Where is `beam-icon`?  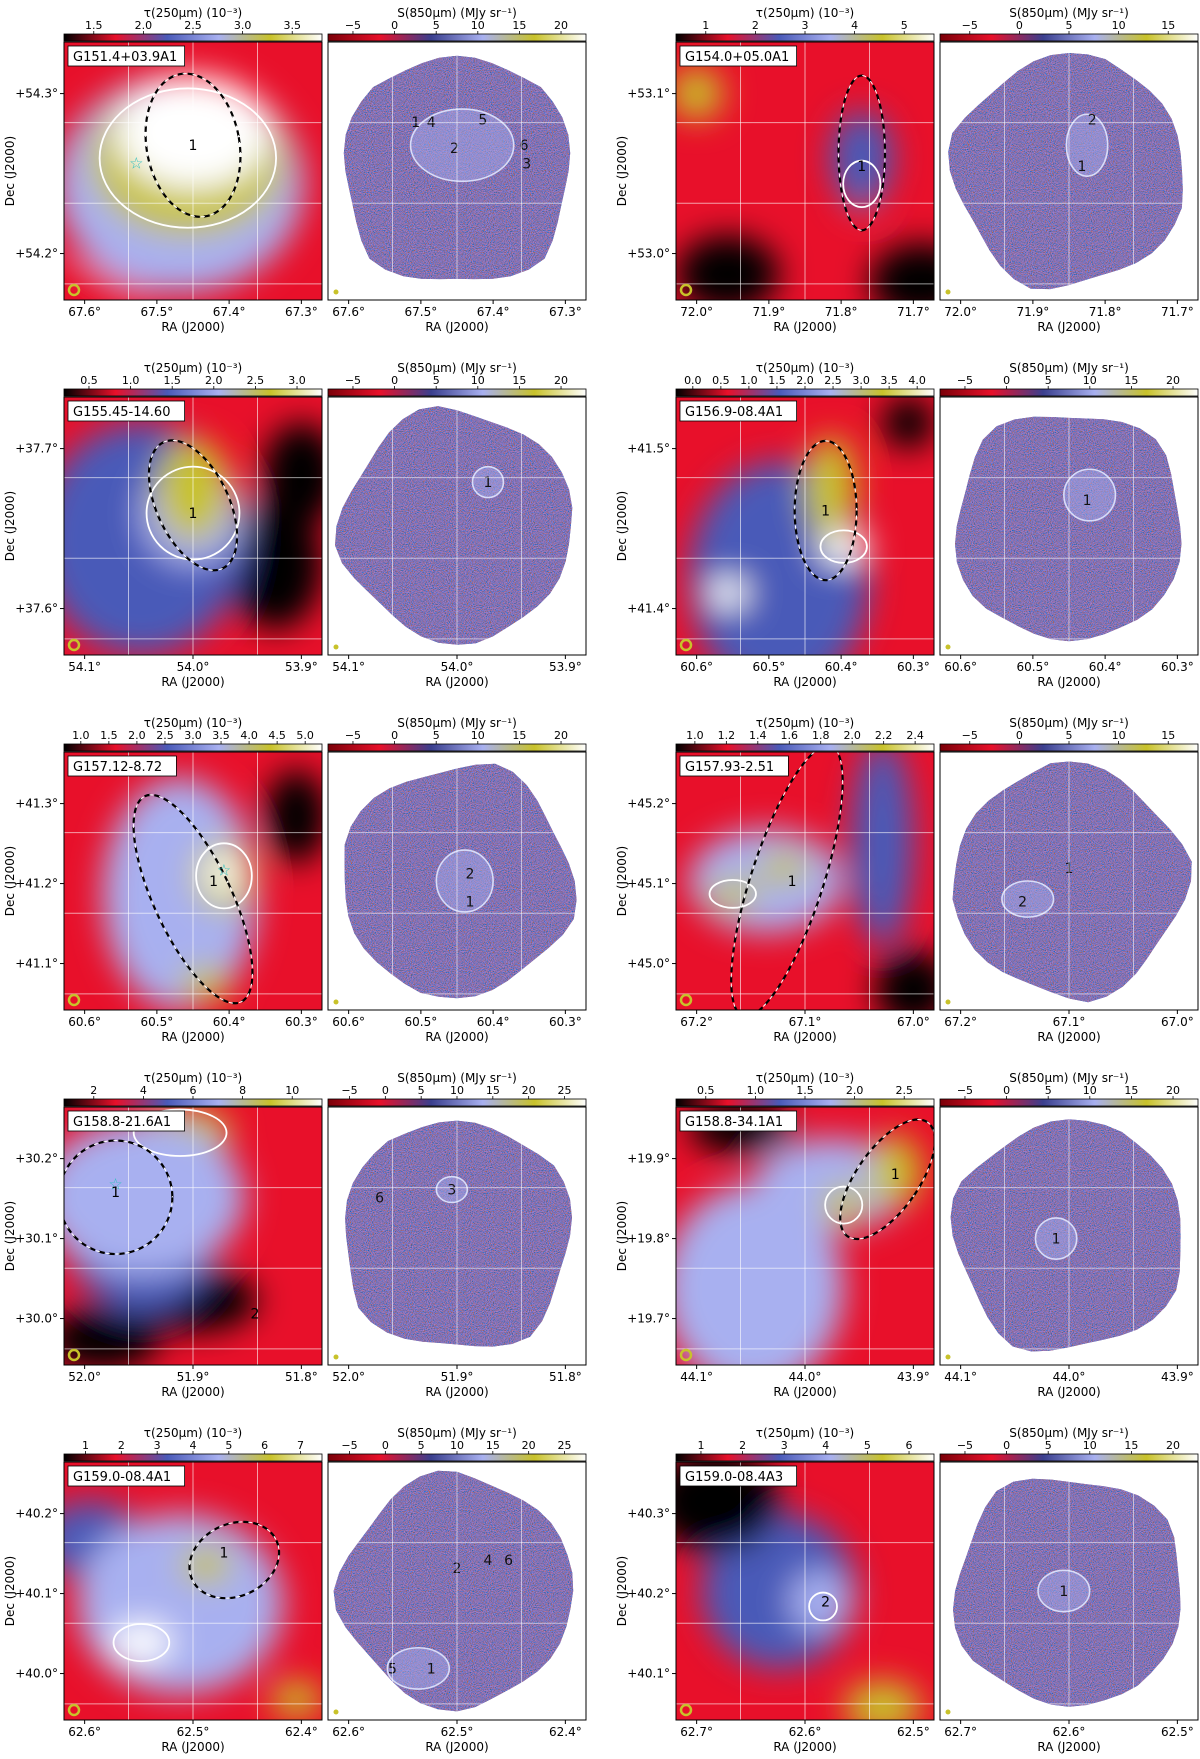 beam-icon is located at coordinates (948, 1712).